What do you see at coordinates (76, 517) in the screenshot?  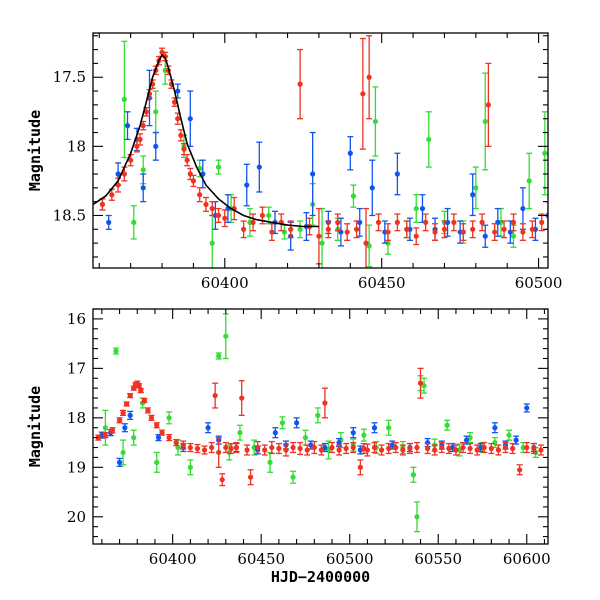 I see `y-tick-label: 20` at bounding box center [76, 517].